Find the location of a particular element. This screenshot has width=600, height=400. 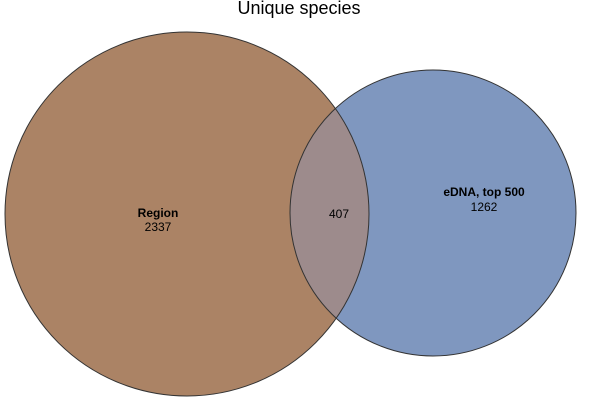

edna-label: eDNA, top 500 is located at coordinates (484, 192).